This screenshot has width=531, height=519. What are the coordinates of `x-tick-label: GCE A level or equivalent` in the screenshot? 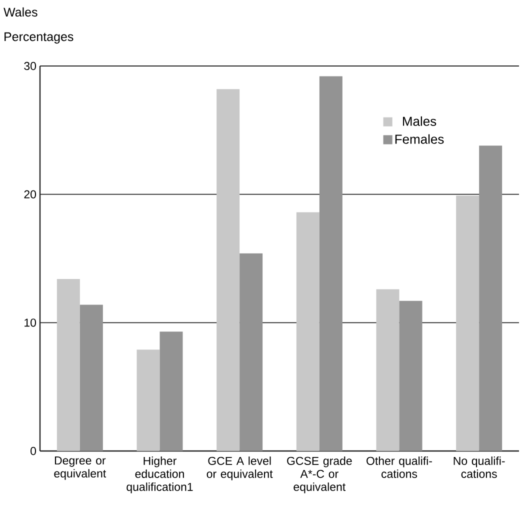 It's located at (239, 468).